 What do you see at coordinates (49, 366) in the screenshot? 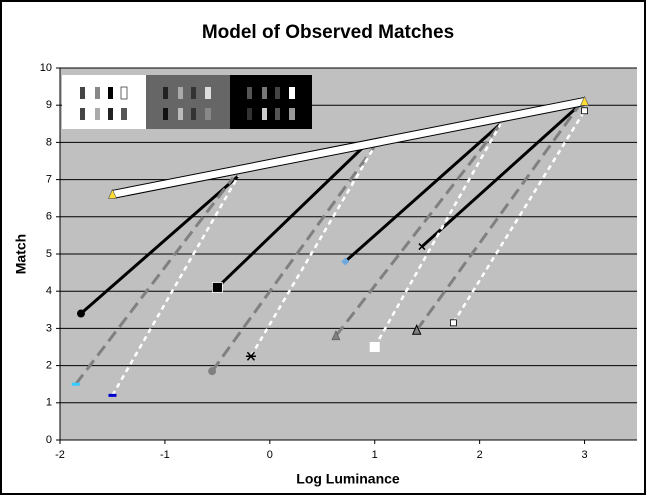
I see `y-tick-label: 2` at bounding box center [49, 366].